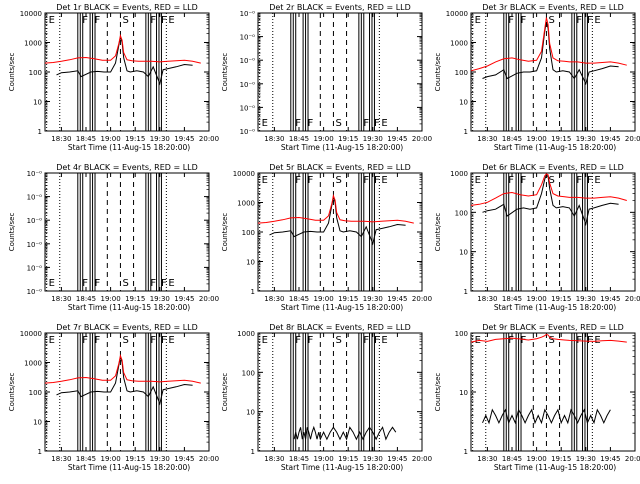  I want to click on y-tick-label: 10, so click(463, 253).